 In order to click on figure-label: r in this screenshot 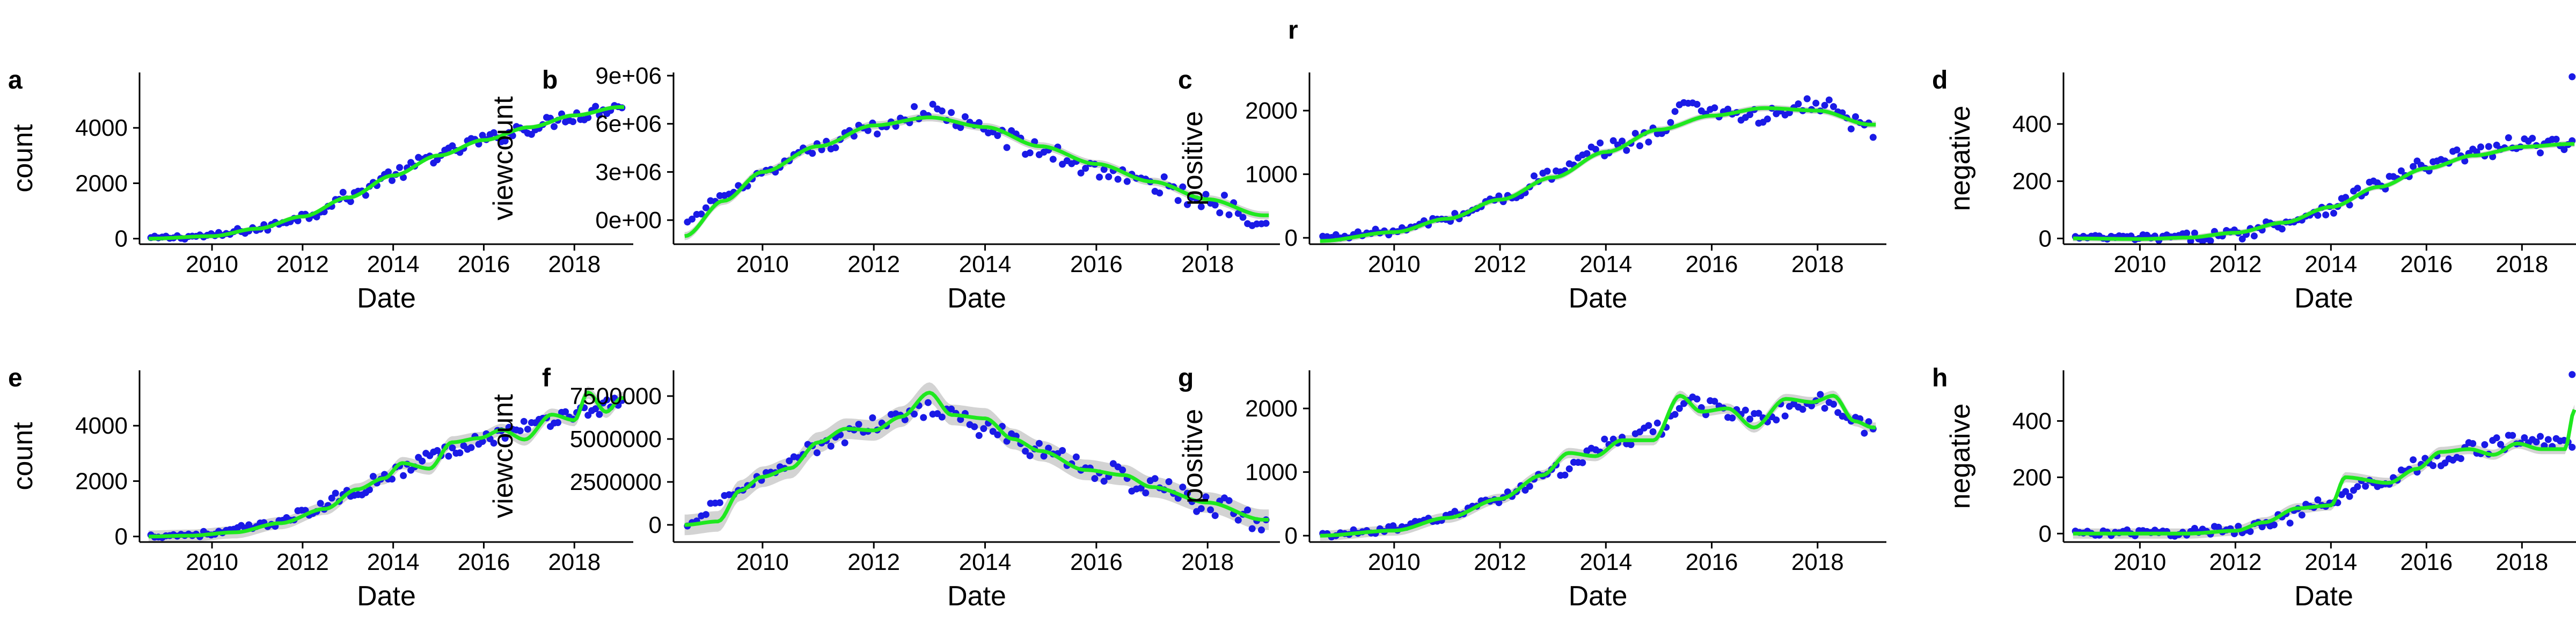, I will do `click(1293, 30)`.